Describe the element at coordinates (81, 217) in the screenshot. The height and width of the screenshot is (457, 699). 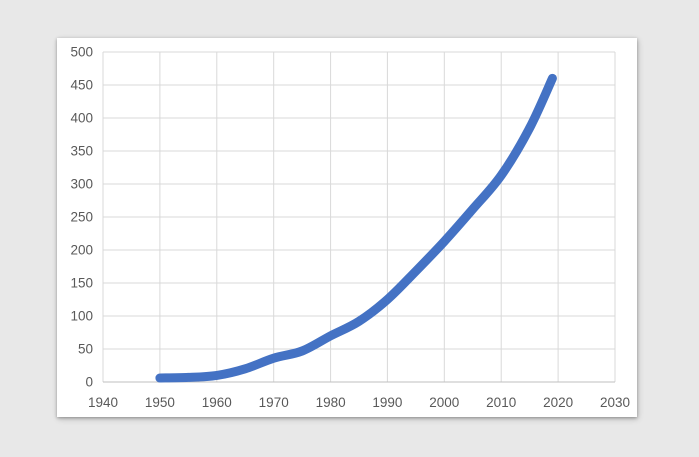
I see `y-axis-tick-label: 250` at that location.